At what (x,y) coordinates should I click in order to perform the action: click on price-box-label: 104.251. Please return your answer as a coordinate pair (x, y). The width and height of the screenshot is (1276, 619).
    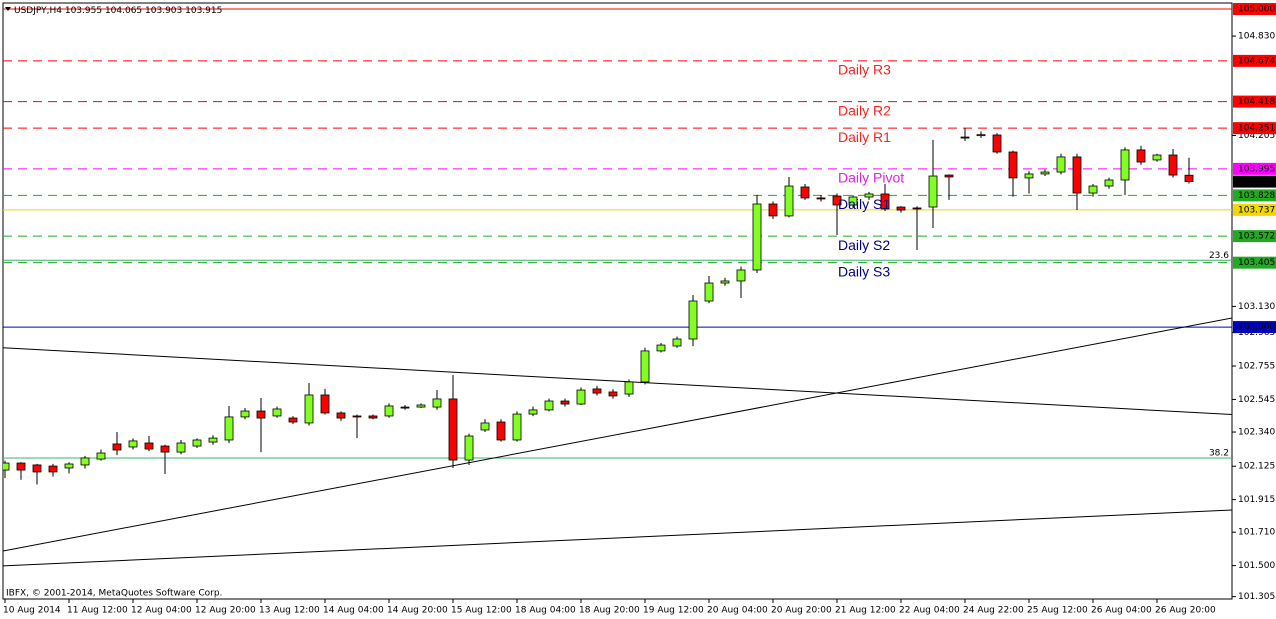
    Looking at the image, I should click on (1256, 129).